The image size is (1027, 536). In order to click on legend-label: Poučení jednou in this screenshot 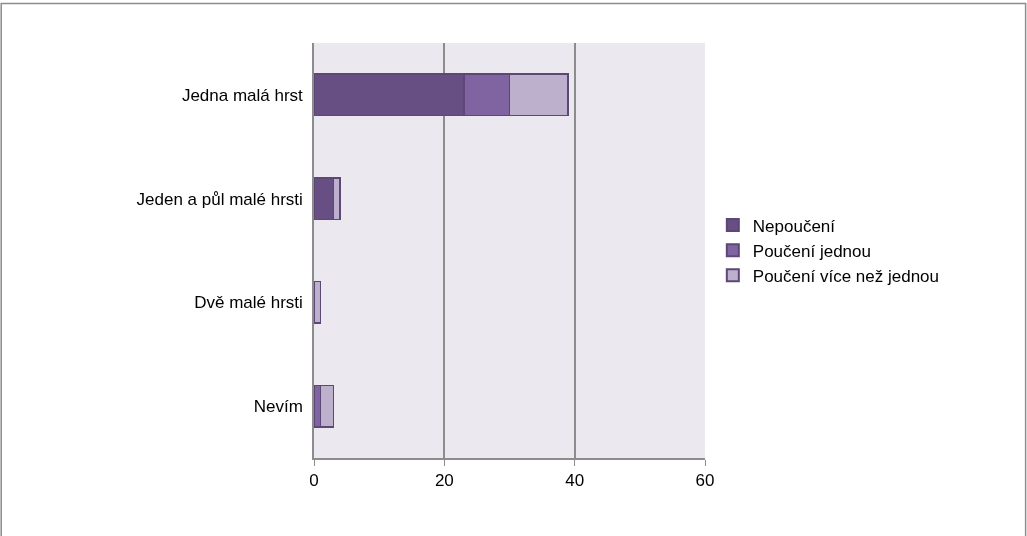, I will do `click(811, 251)`.